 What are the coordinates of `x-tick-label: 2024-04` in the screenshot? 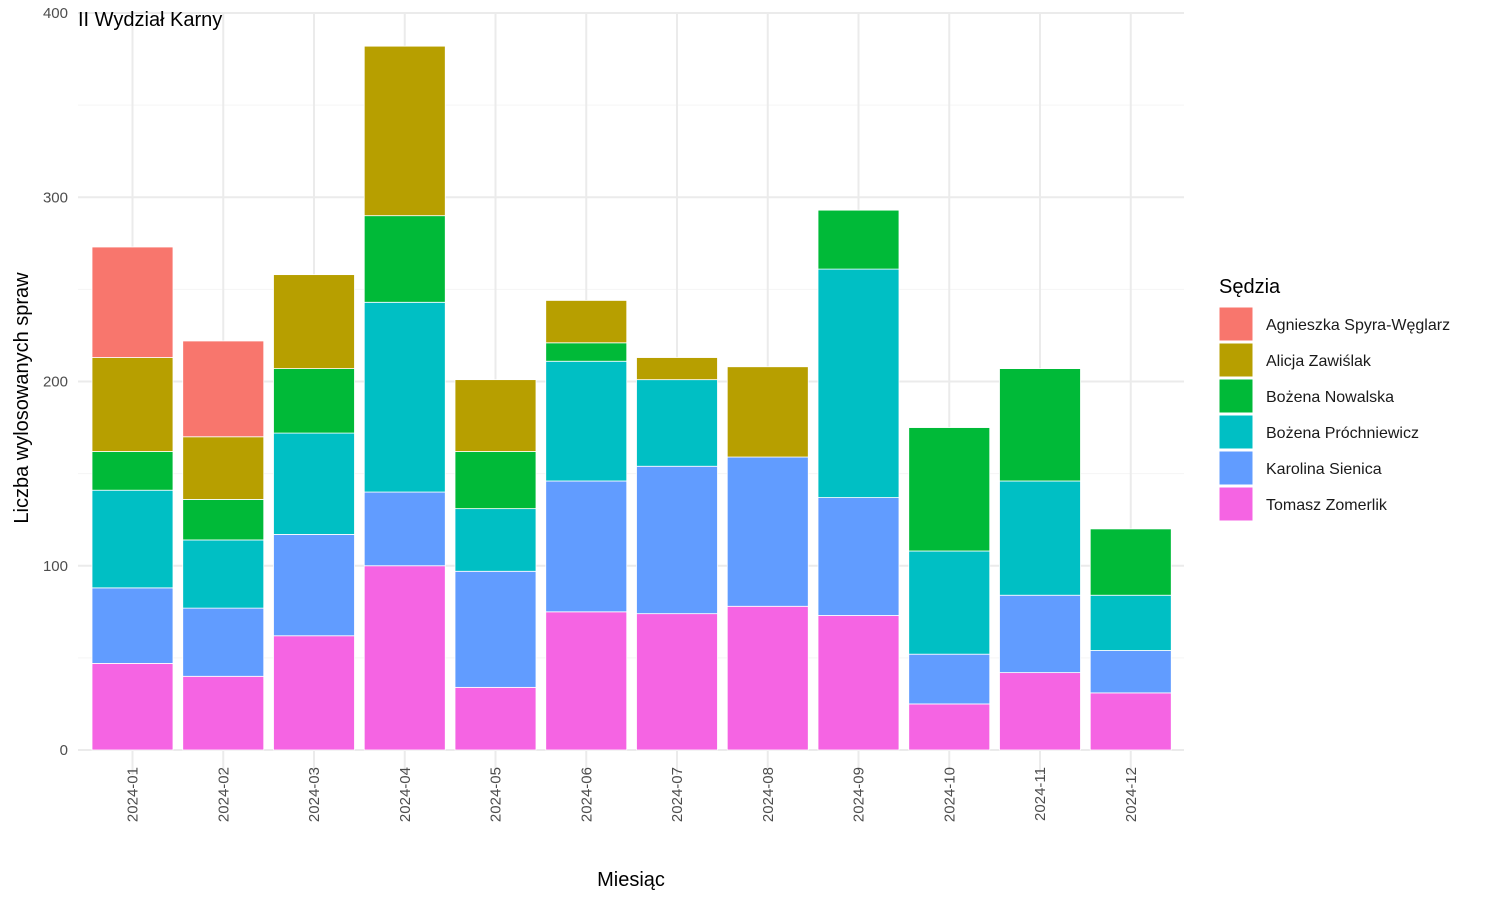 It's located at (405, 794).